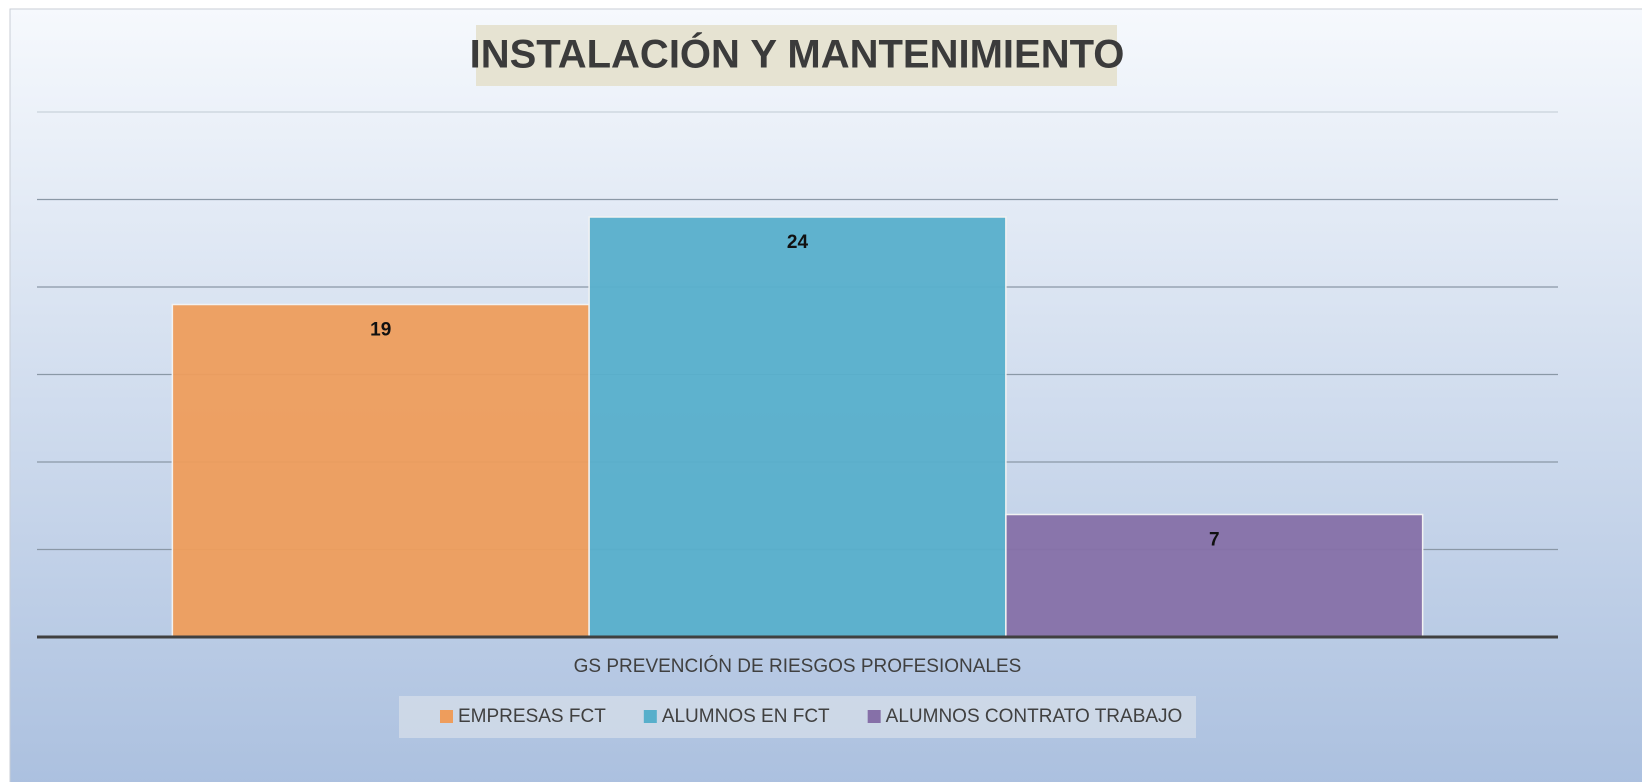 Image resolution: width=1642 pixels, height=782 pixels. I want to click on legend-label: ALUMNOS CONTRATO TRABAJO, so click(1034, 716).